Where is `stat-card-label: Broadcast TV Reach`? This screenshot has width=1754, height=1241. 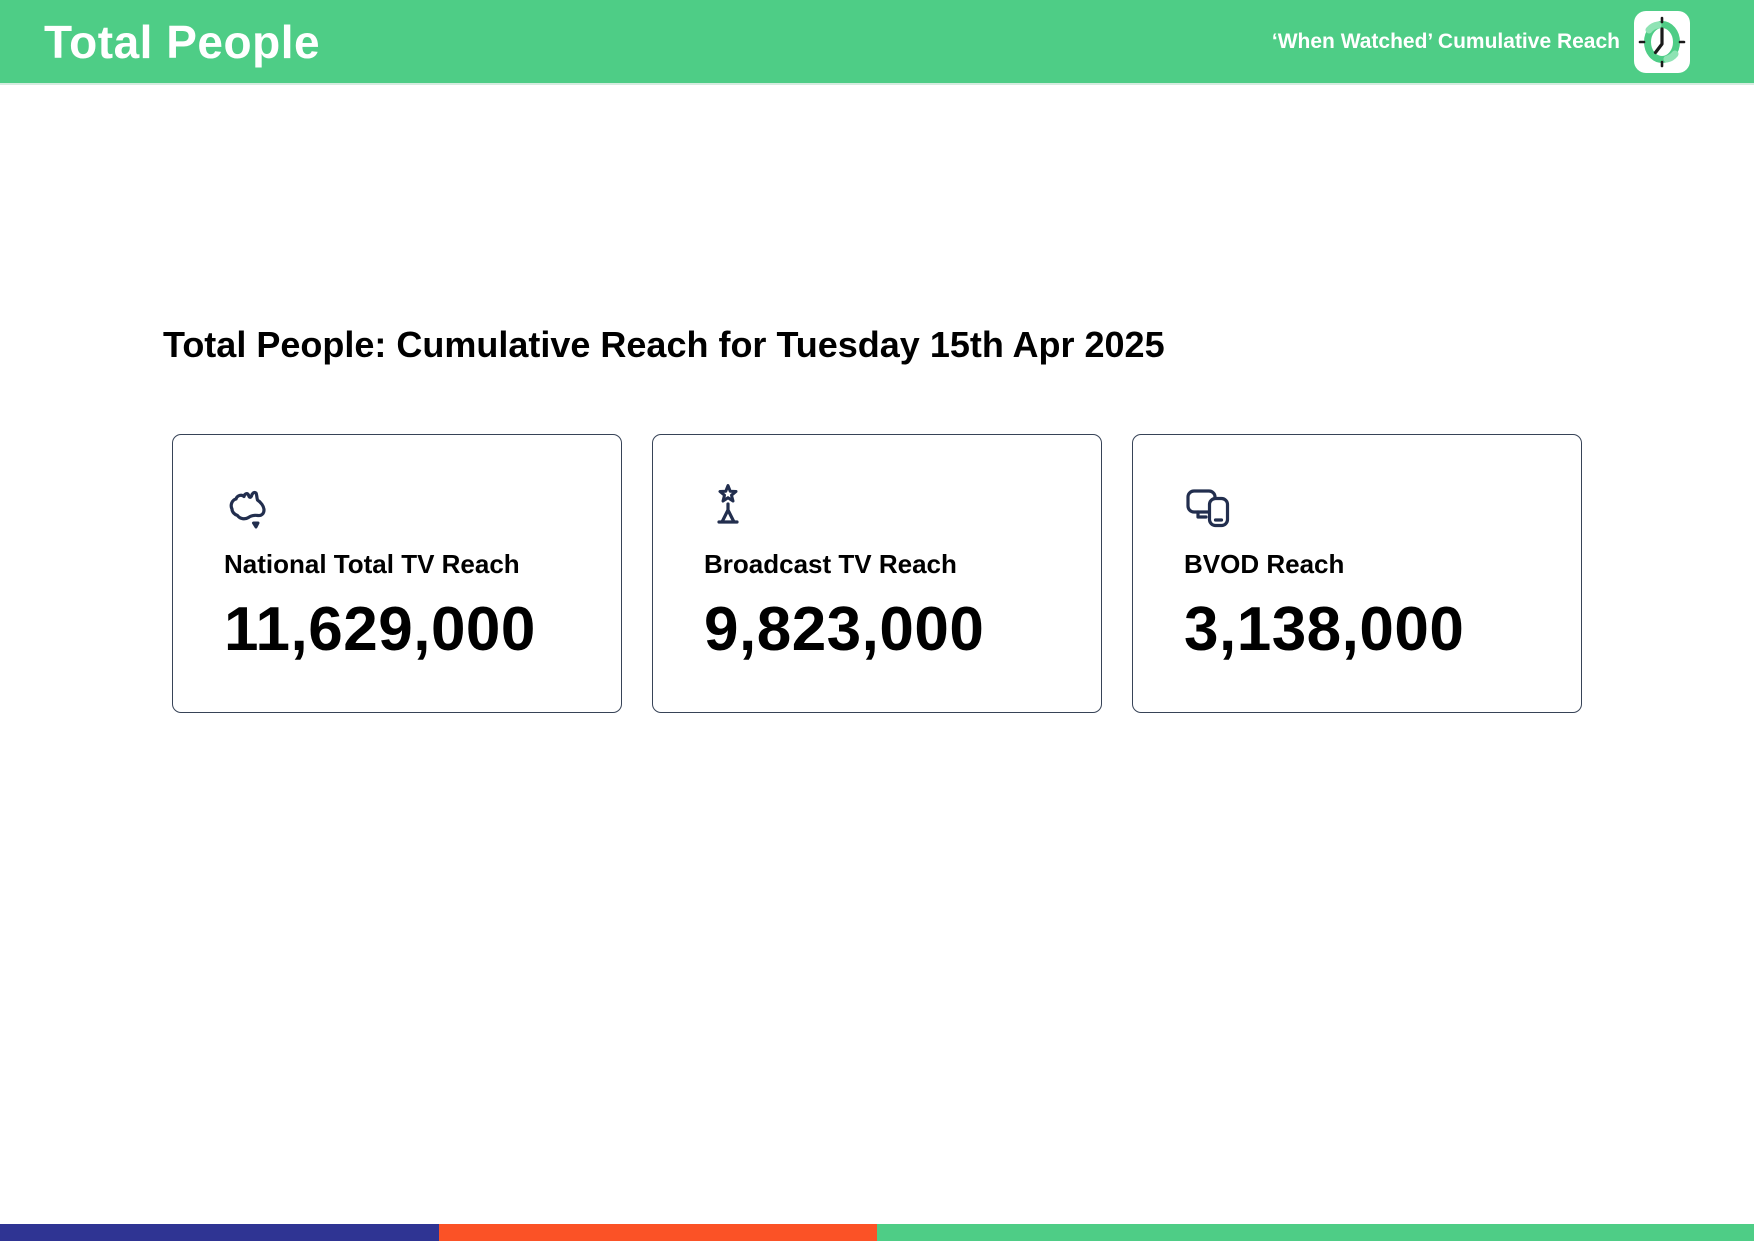 stat-card-label: Broadcast TV Reach is located at coordinates (830, 564).